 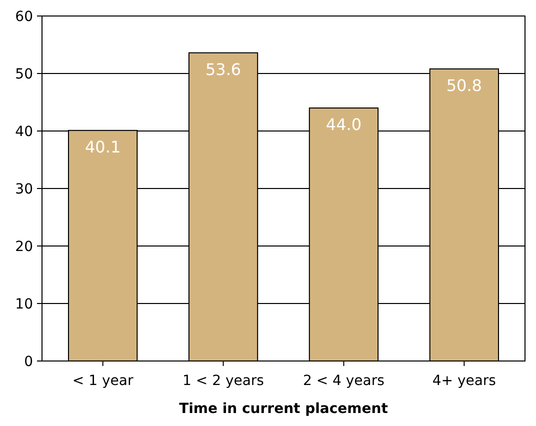 What do you see at coordinates (223, 381) in the screenshot?
I see `x-tick-label: 1 < 2 years` at bounding box center [223, 381].